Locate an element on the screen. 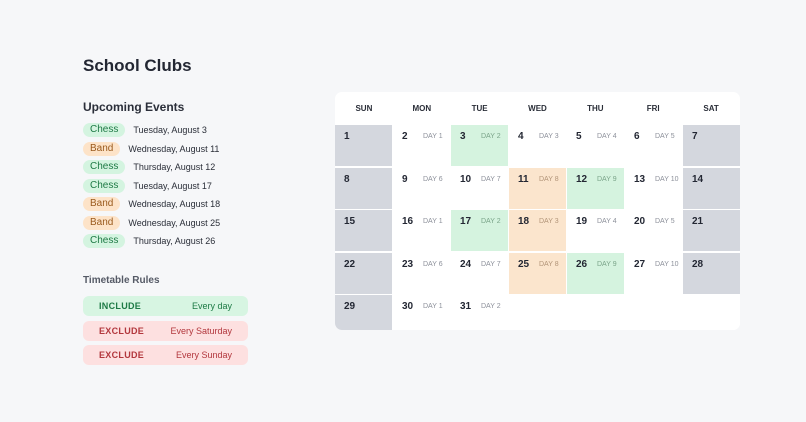  event-item: Chess Tuesday, August 17 is located at coordinates (151, 186).